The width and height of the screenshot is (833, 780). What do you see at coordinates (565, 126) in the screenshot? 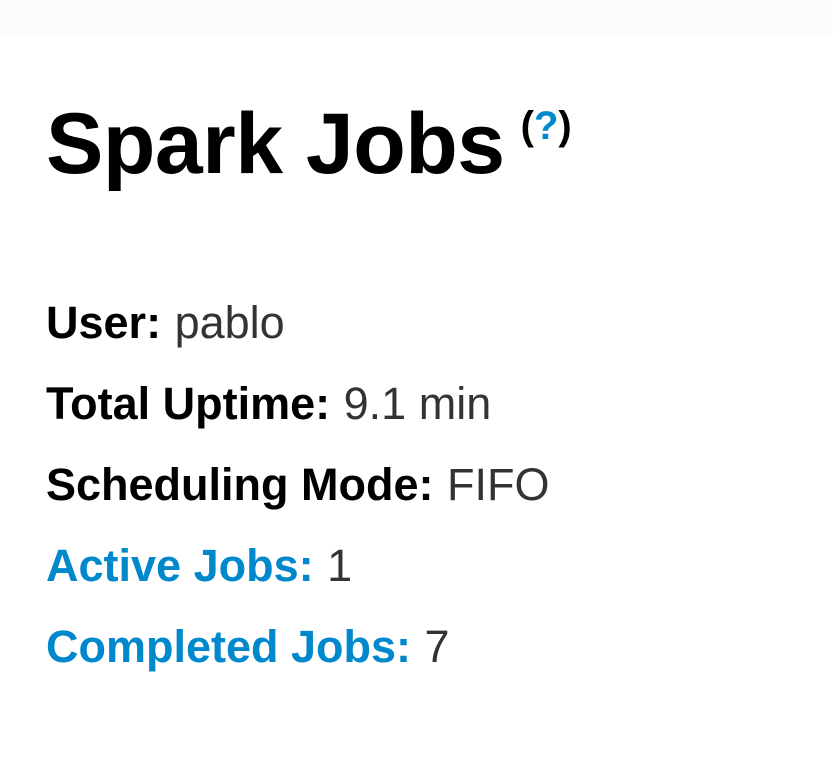
I see `help-close-paren: )` at bounding box center [565, 126].